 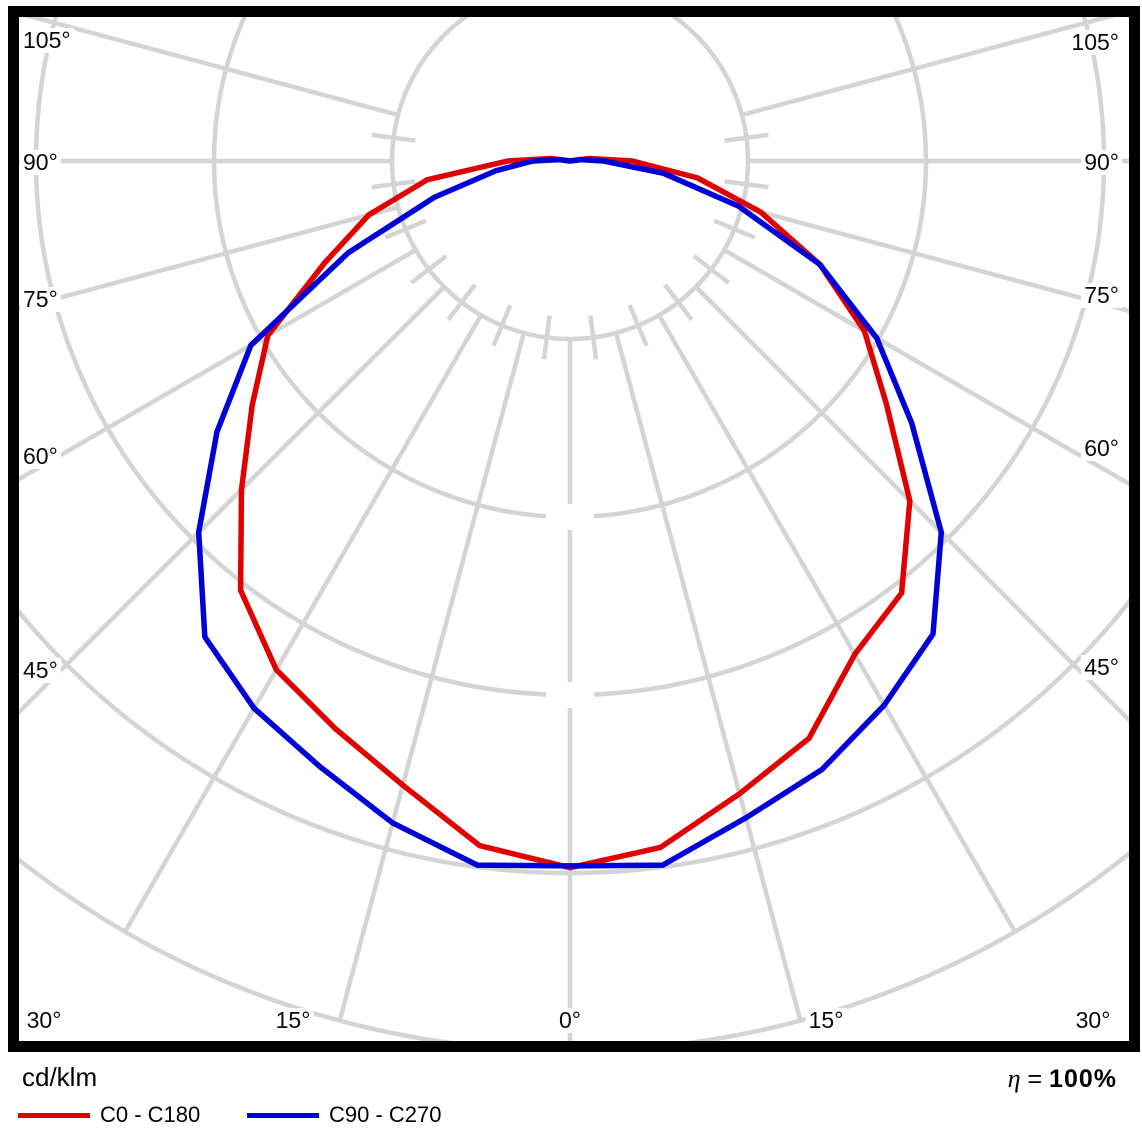 I want to click on radial-line-15-left, so click(x=432, y=677).